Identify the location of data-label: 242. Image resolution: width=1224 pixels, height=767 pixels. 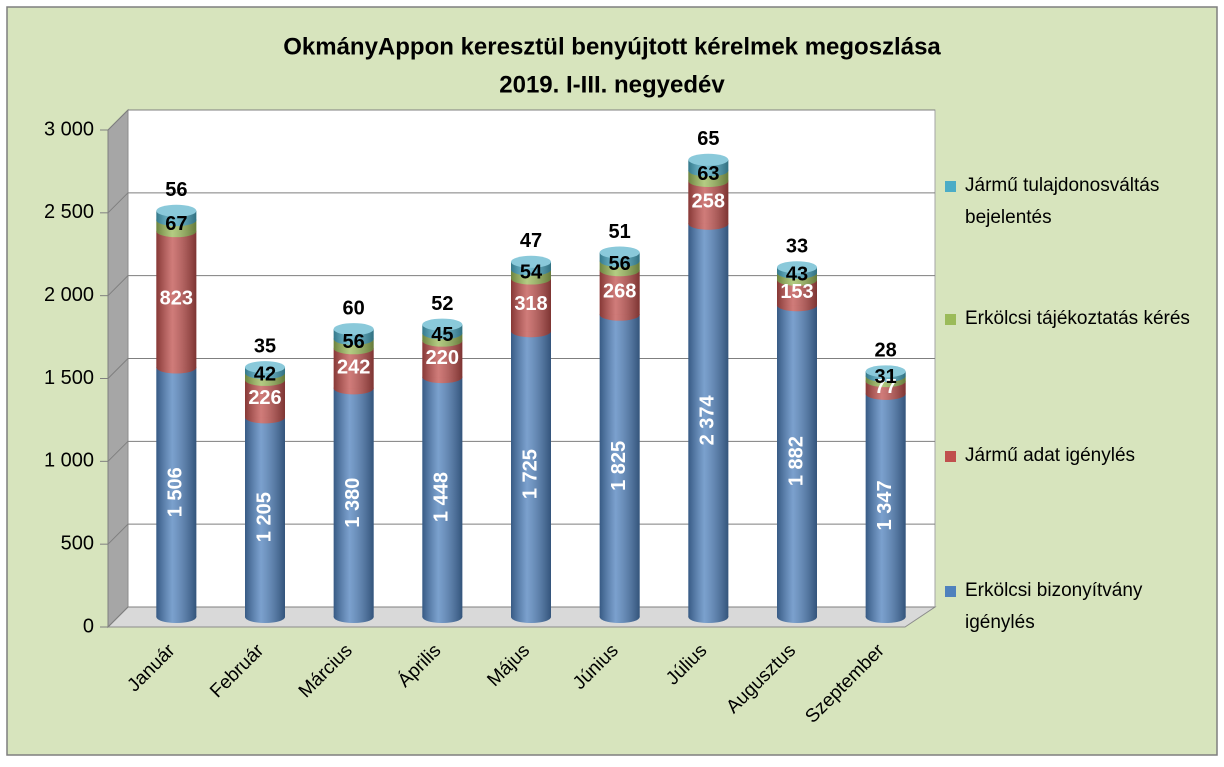
(353, 368).